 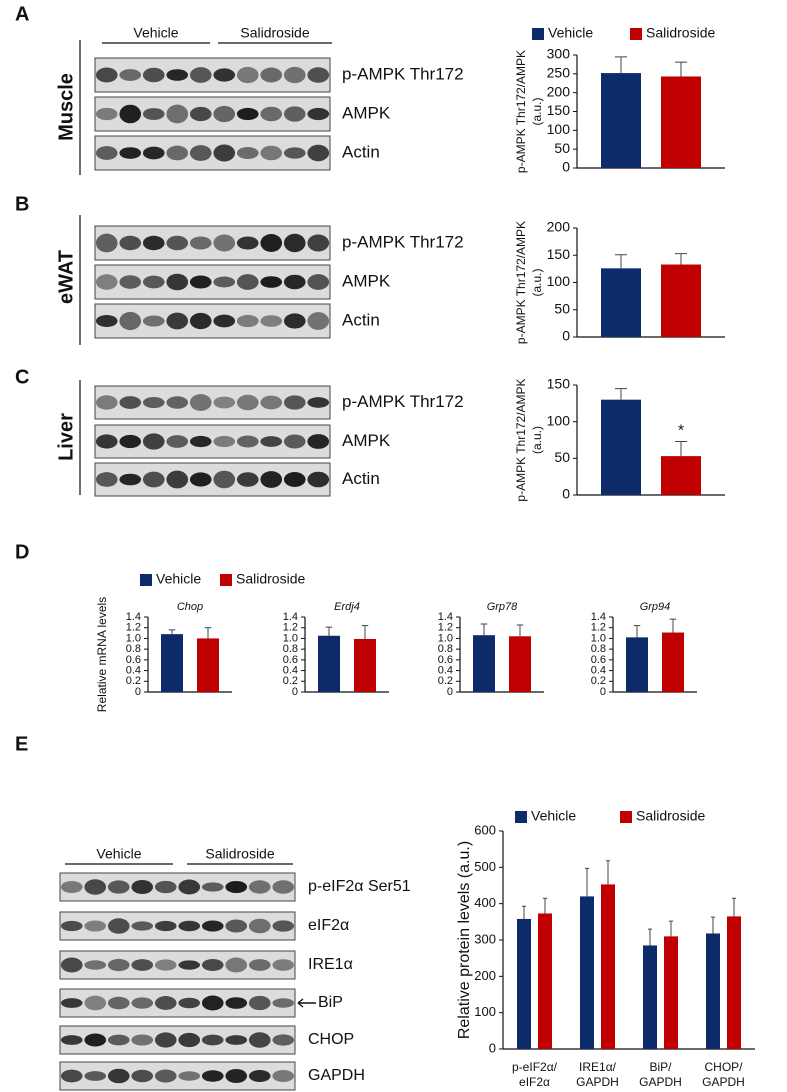 I want to click on group-label: Vehicle, so click(x=118, y=854).